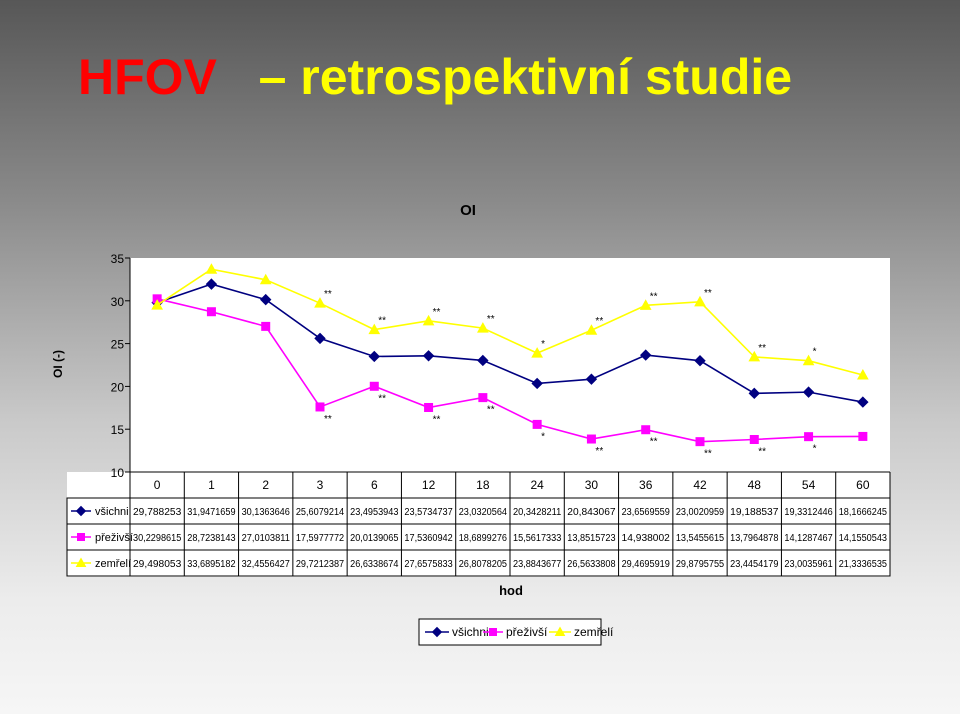 The image size is (960, 714). I want to click on table-cell: 23,4953943, so click(374, 512).